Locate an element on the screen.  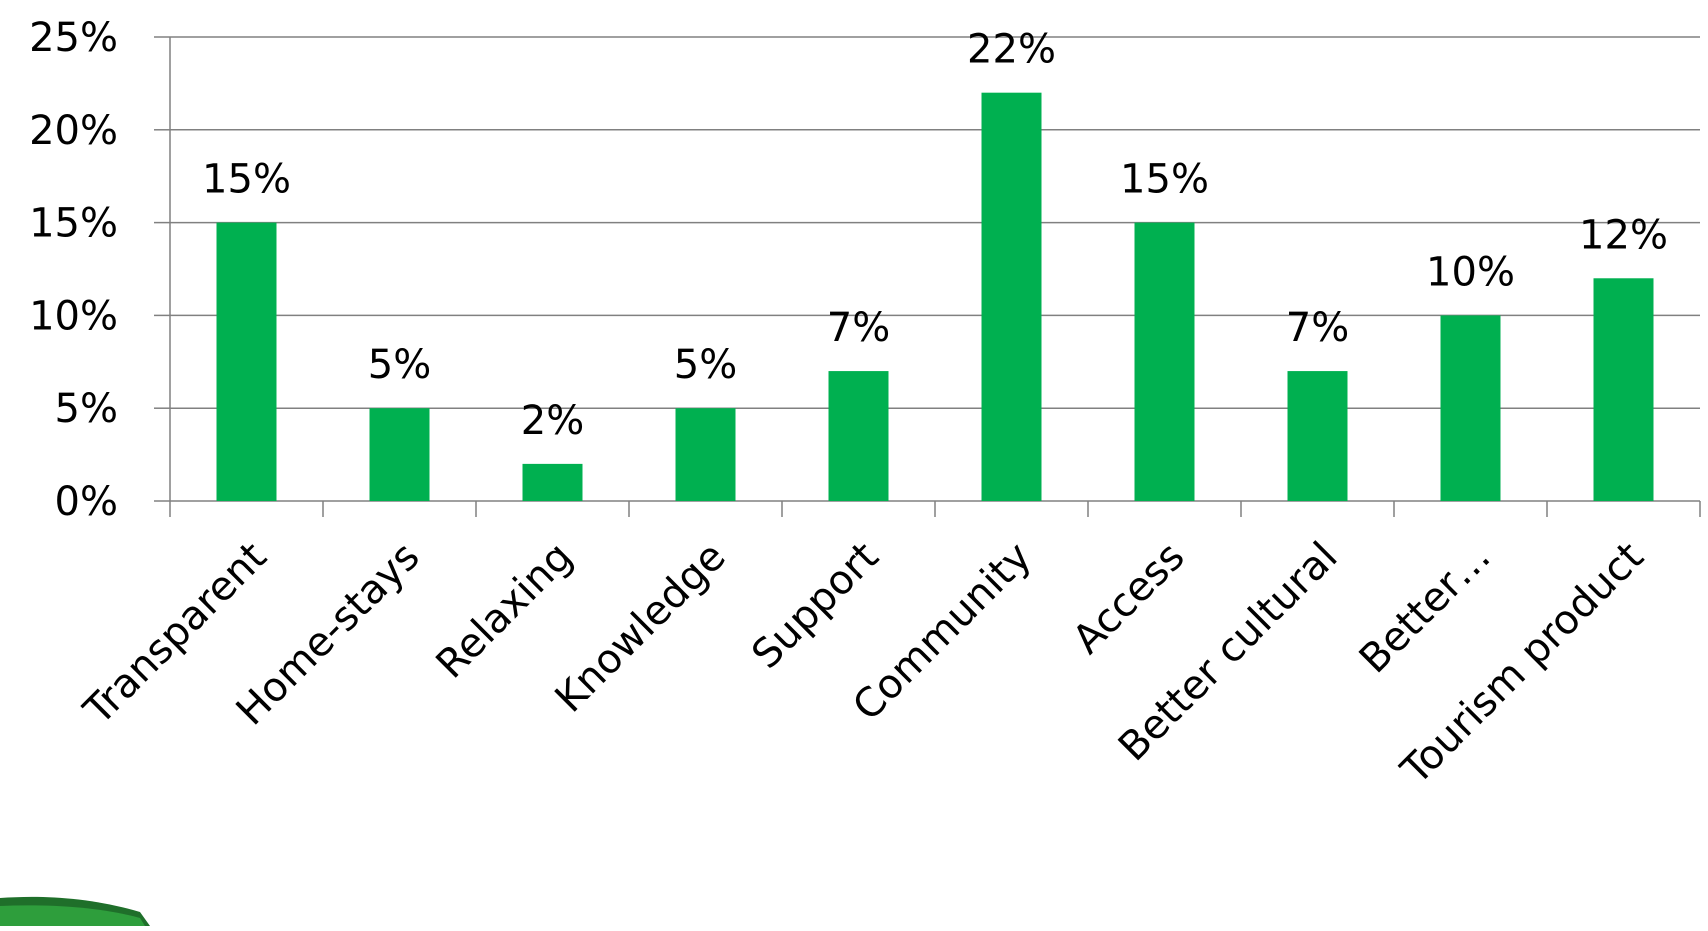
data-label: 10% is located at coordinates (1470, 272).